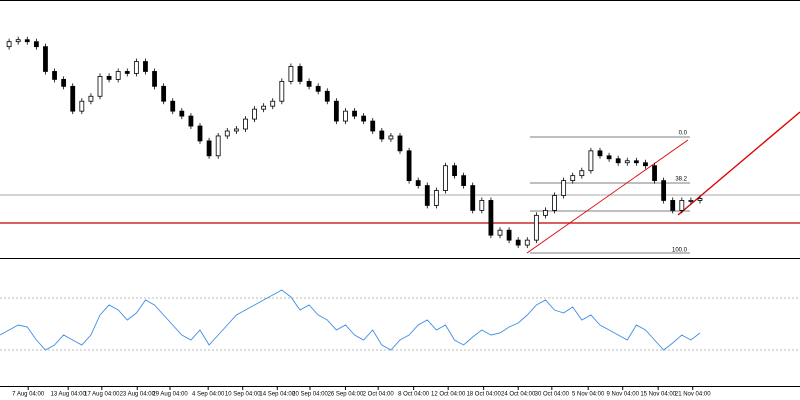 Image resolution: width=800 pixels, height=400 pixels. What do you see at coordinates (414, 395) in the screenshot?
I see `x-tick-label: 8 Oct 04:00` at bounding box center [414, 395].